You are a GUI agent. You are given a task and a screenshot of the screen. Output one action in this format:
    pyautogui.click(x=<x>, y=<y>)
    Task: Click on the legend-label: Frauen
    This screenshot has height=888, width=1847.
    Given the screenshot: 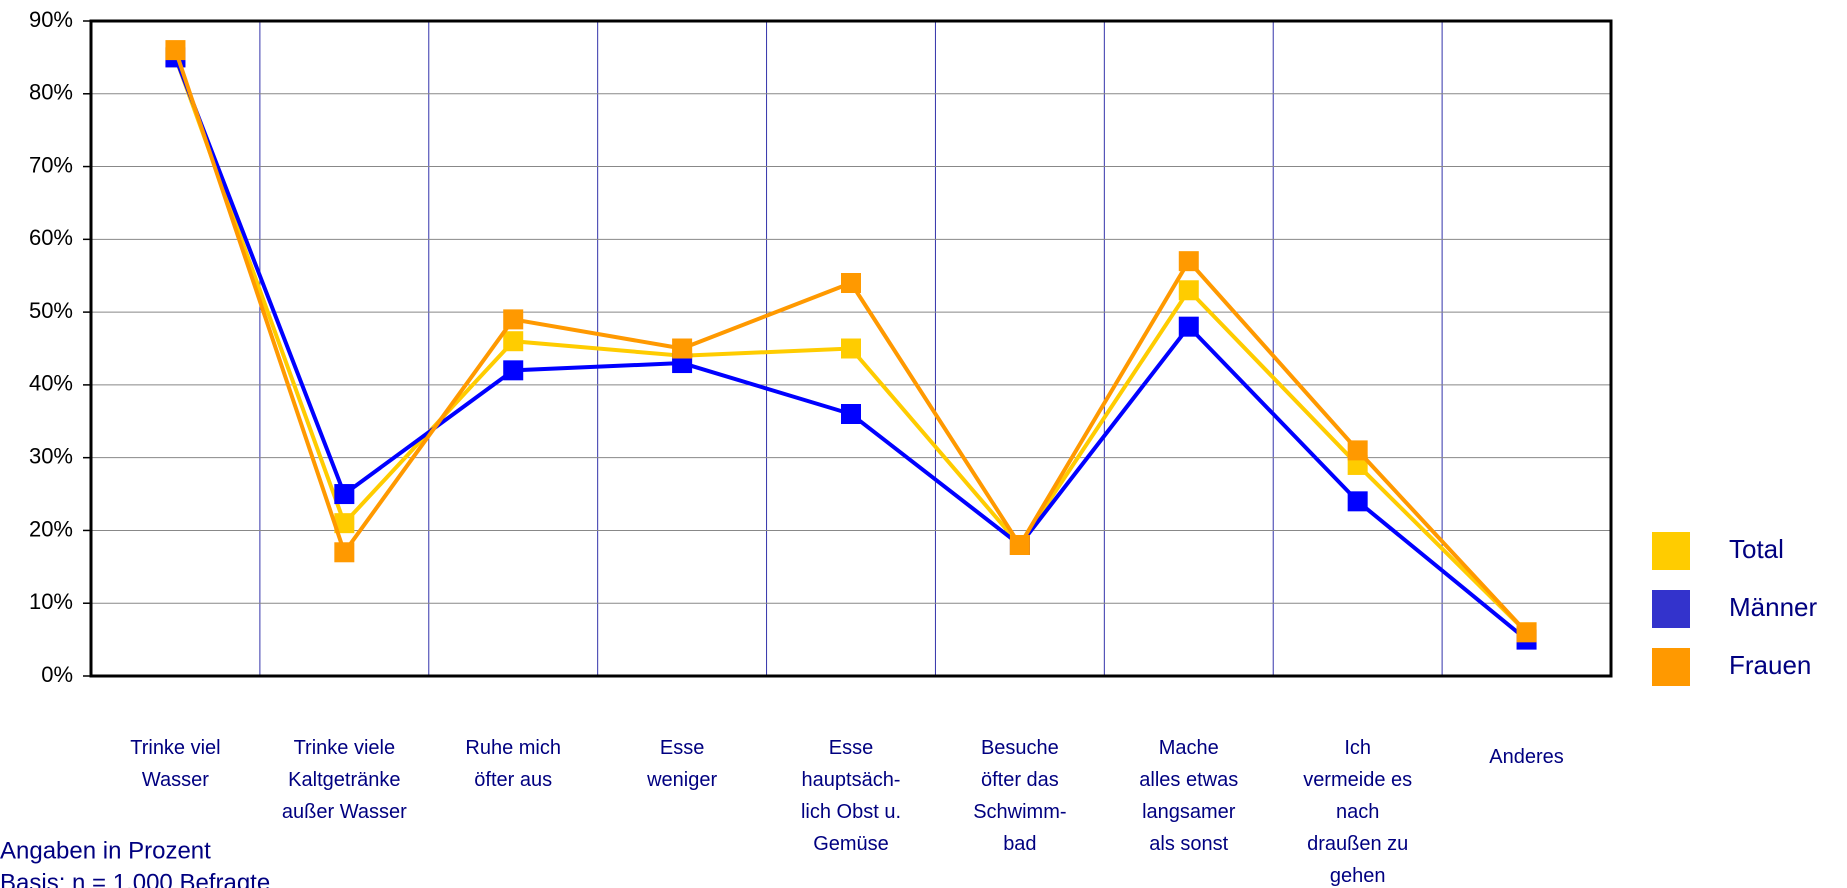 What is the action you would take?
    pyautogui.click(x=1770, y=665)
    